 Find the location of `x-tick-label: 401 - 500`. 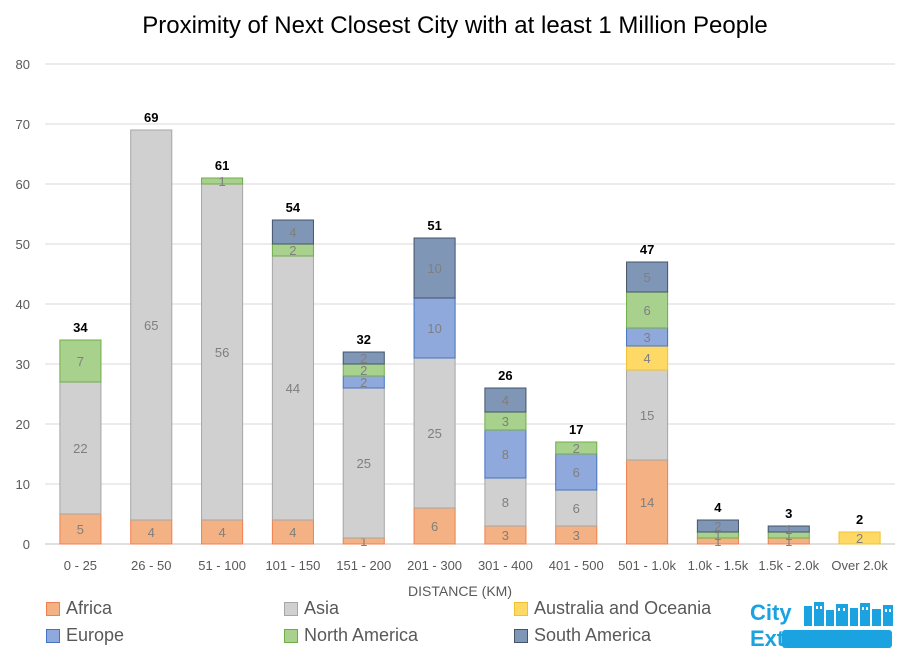

x-tick-label: 401 - 500 is located at coordinates (576, 565).